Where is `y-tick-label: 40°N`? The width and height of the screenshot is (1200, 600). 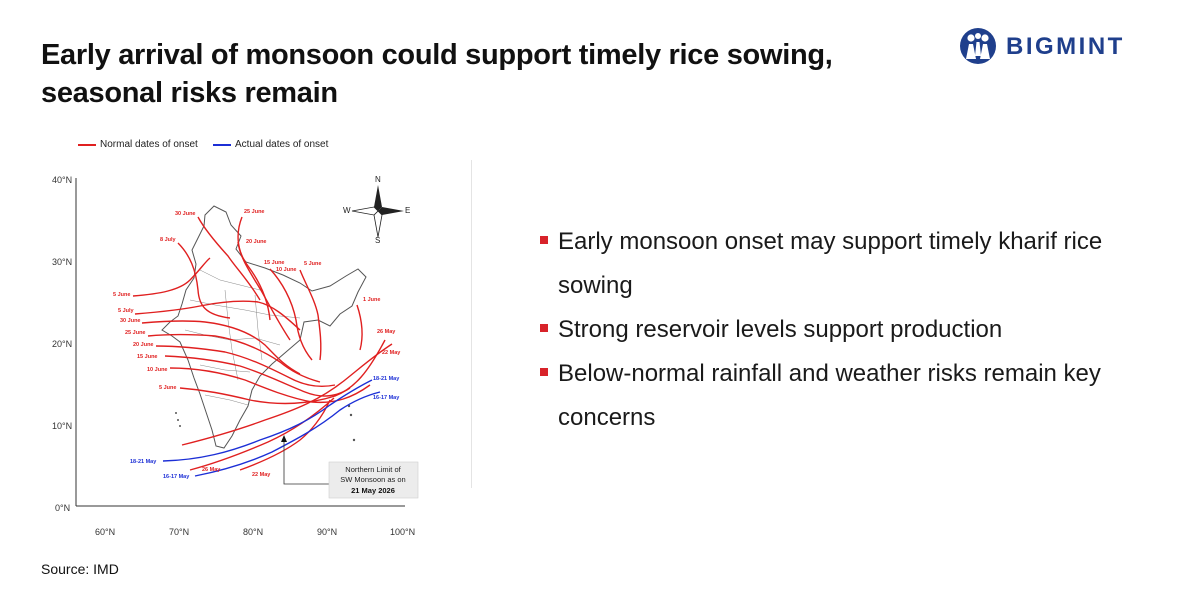
y-tick-label: 40°N is located at coordinates (62, 180).